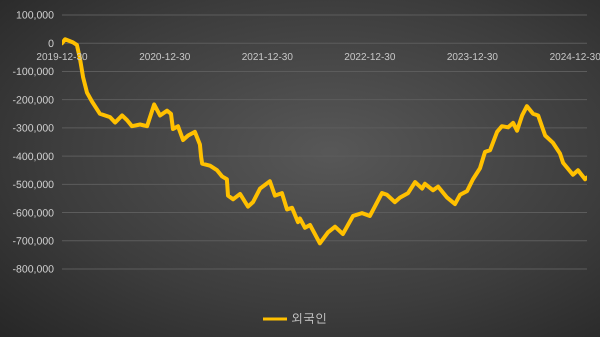  Describe the element at coordinates (33, 270) in the screenshot. I see `y-tick-label: -800,000` at that location.